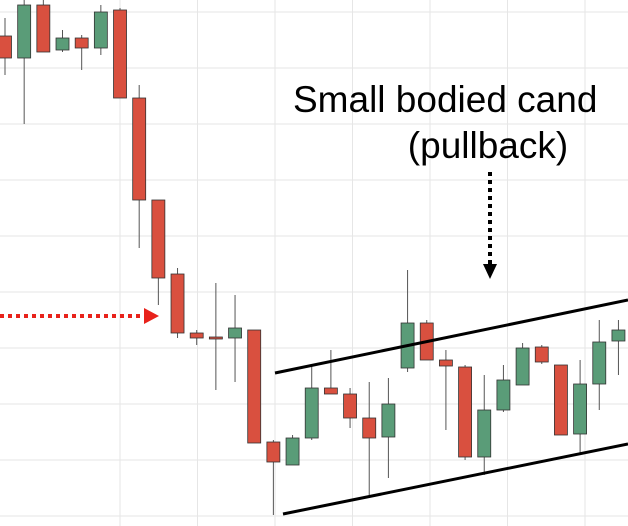  Describe the element at coordinates (445, 99) in the screenshot. I see `annotation: Small bodied cand` at that location.